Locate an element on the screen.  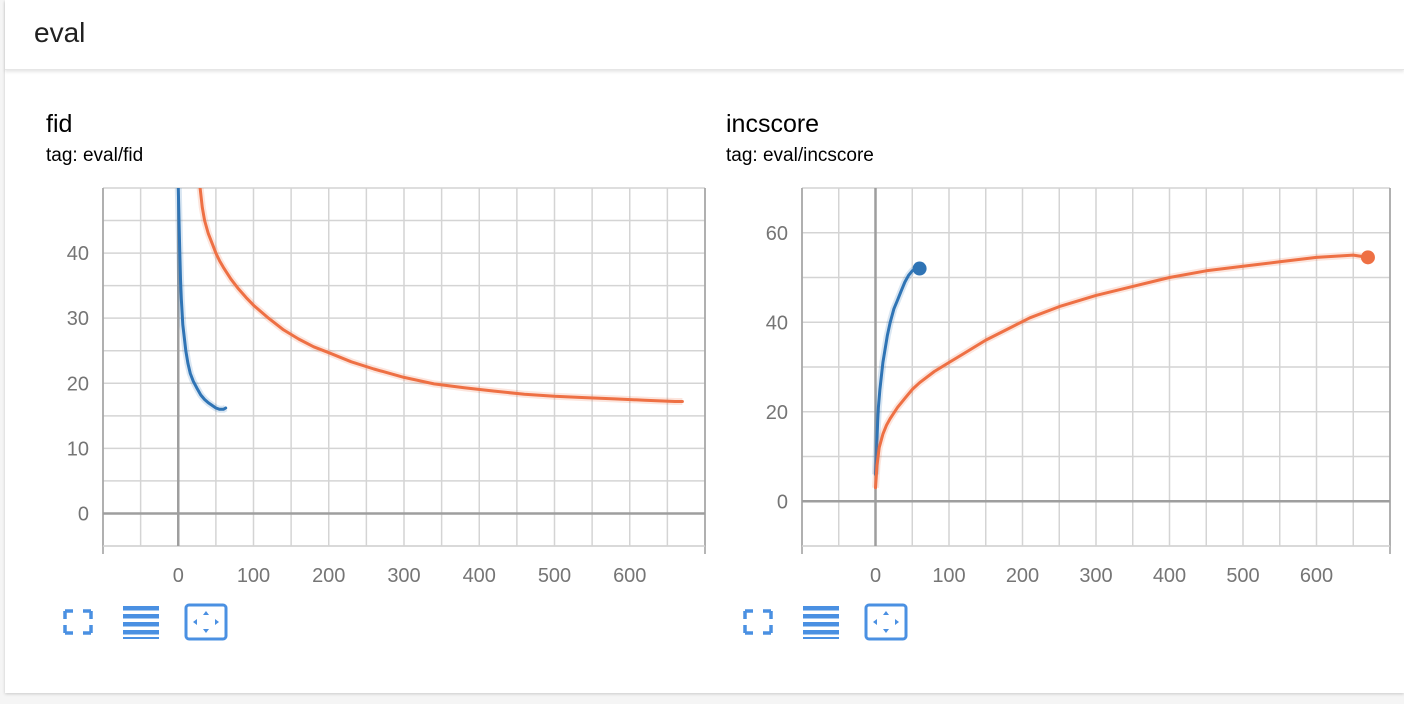
chart-title: fid is located at coordinates (59, 124).